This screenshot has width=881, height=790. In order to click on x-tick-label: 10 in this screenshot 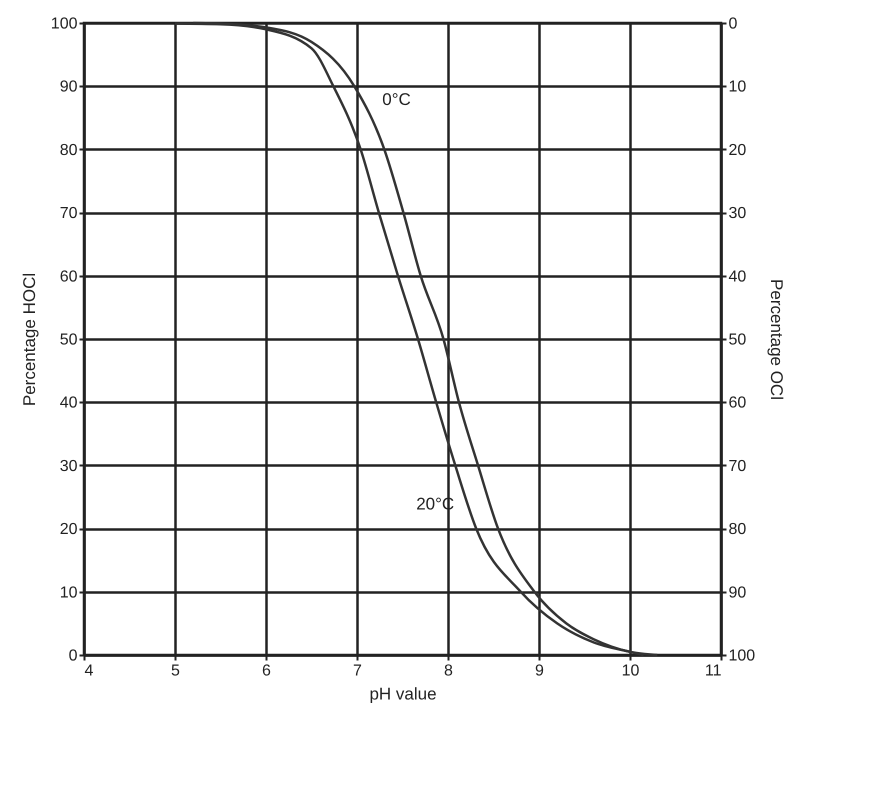, I will do `click(631, 671)`.